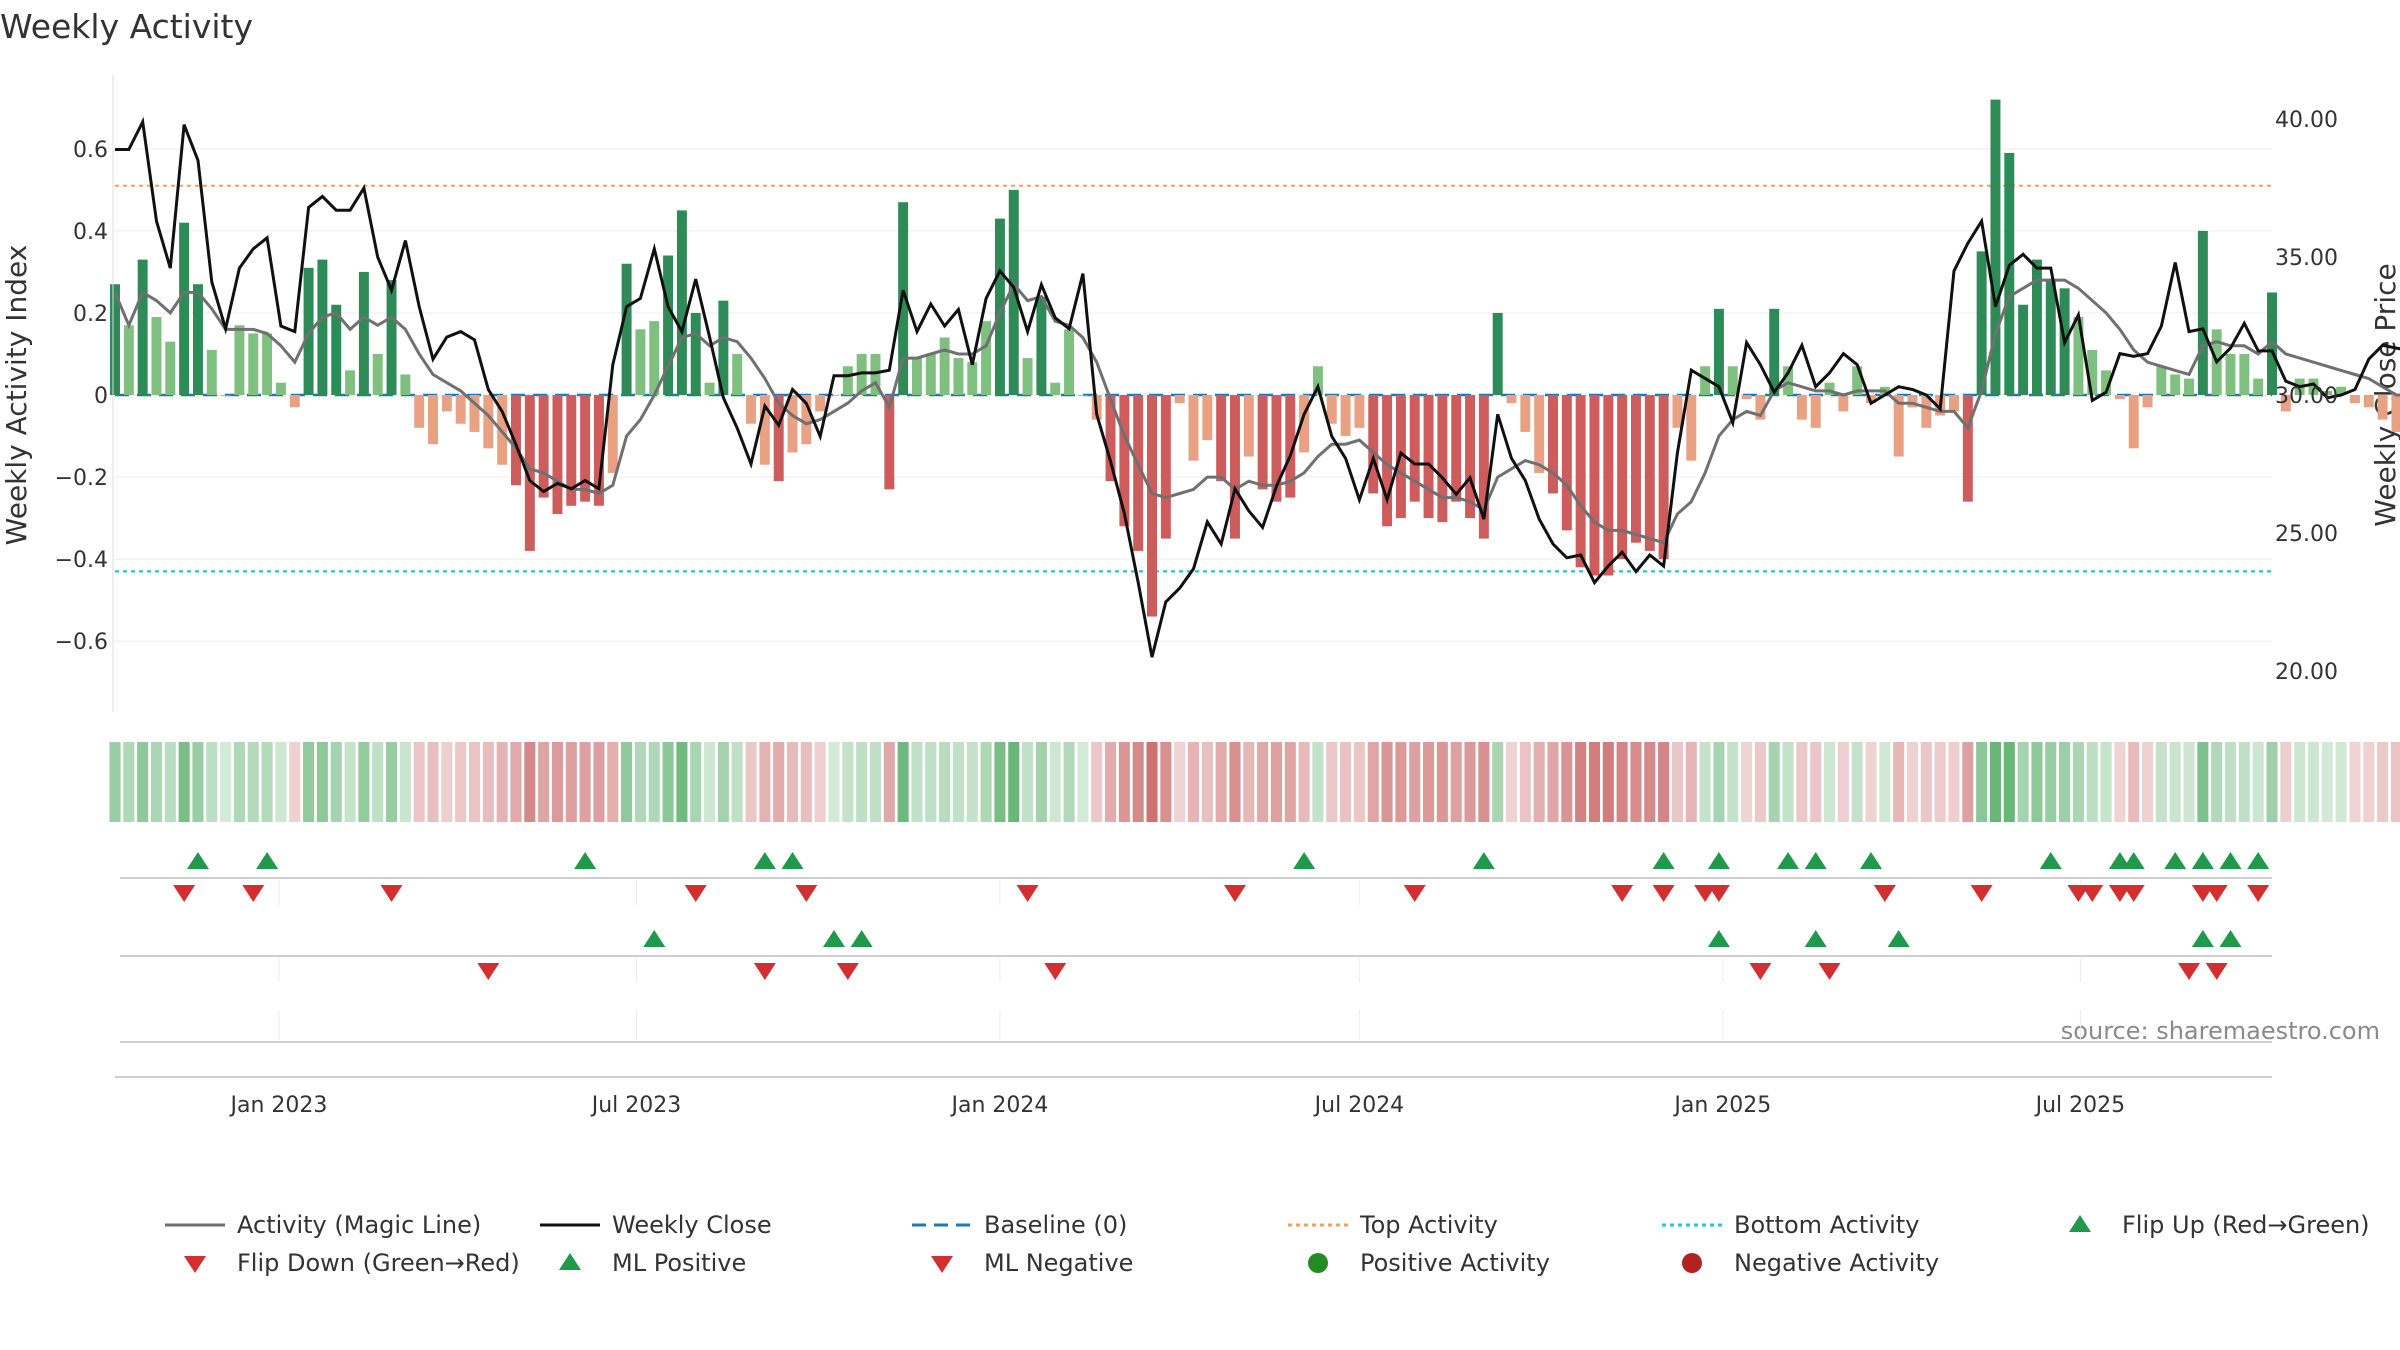 The image size is (2400, 1350). What do you see at coordinates (692, 1225) in the screenshot?
I see `legend-label: Weekly Close` at bounding box center [692, 1225].